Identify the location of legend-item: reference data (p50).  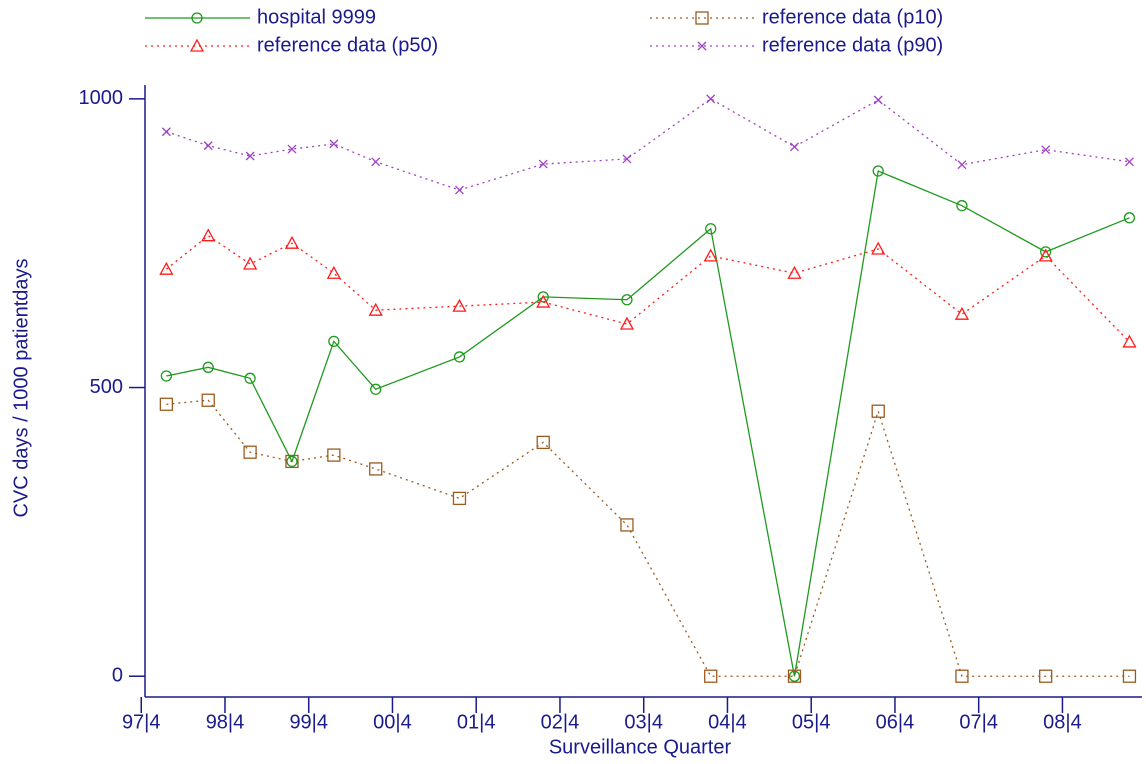
(291, 45).